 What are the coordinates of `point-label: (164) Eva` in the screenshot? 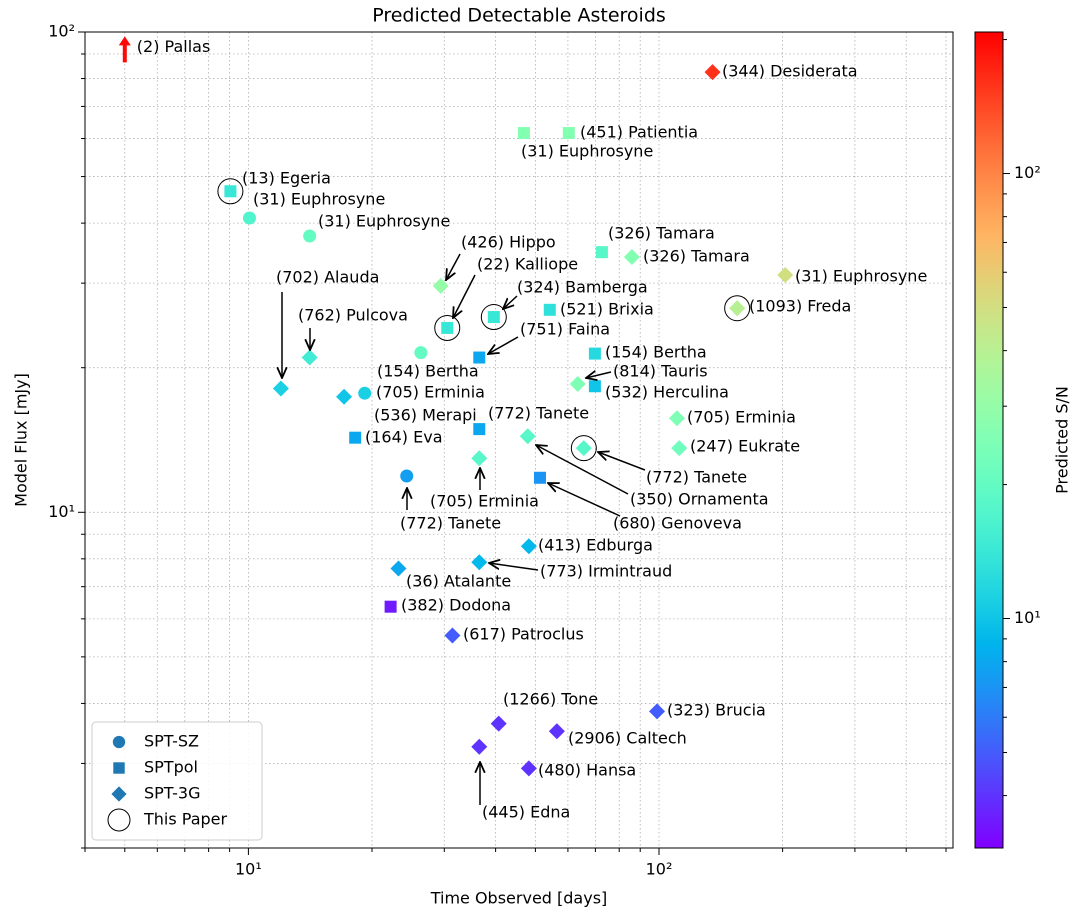 It's located at (404, 437).